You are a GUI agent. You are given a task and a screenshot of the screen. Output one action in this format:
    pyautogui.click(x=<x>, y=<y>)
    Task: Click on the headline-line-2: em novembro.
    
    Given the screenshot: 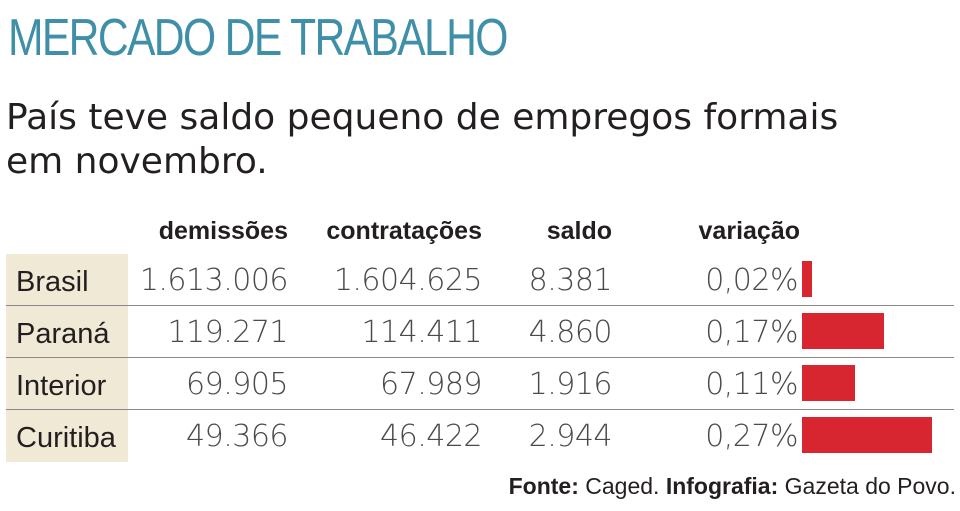 What is the action you would take?
    pyautogui.click(x=137, y=161)
    